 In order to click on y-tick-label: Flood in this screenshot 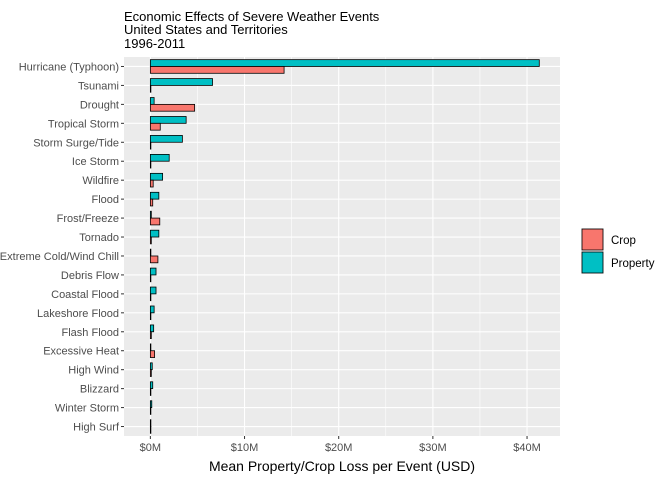, I will do `click(105, 200)`.